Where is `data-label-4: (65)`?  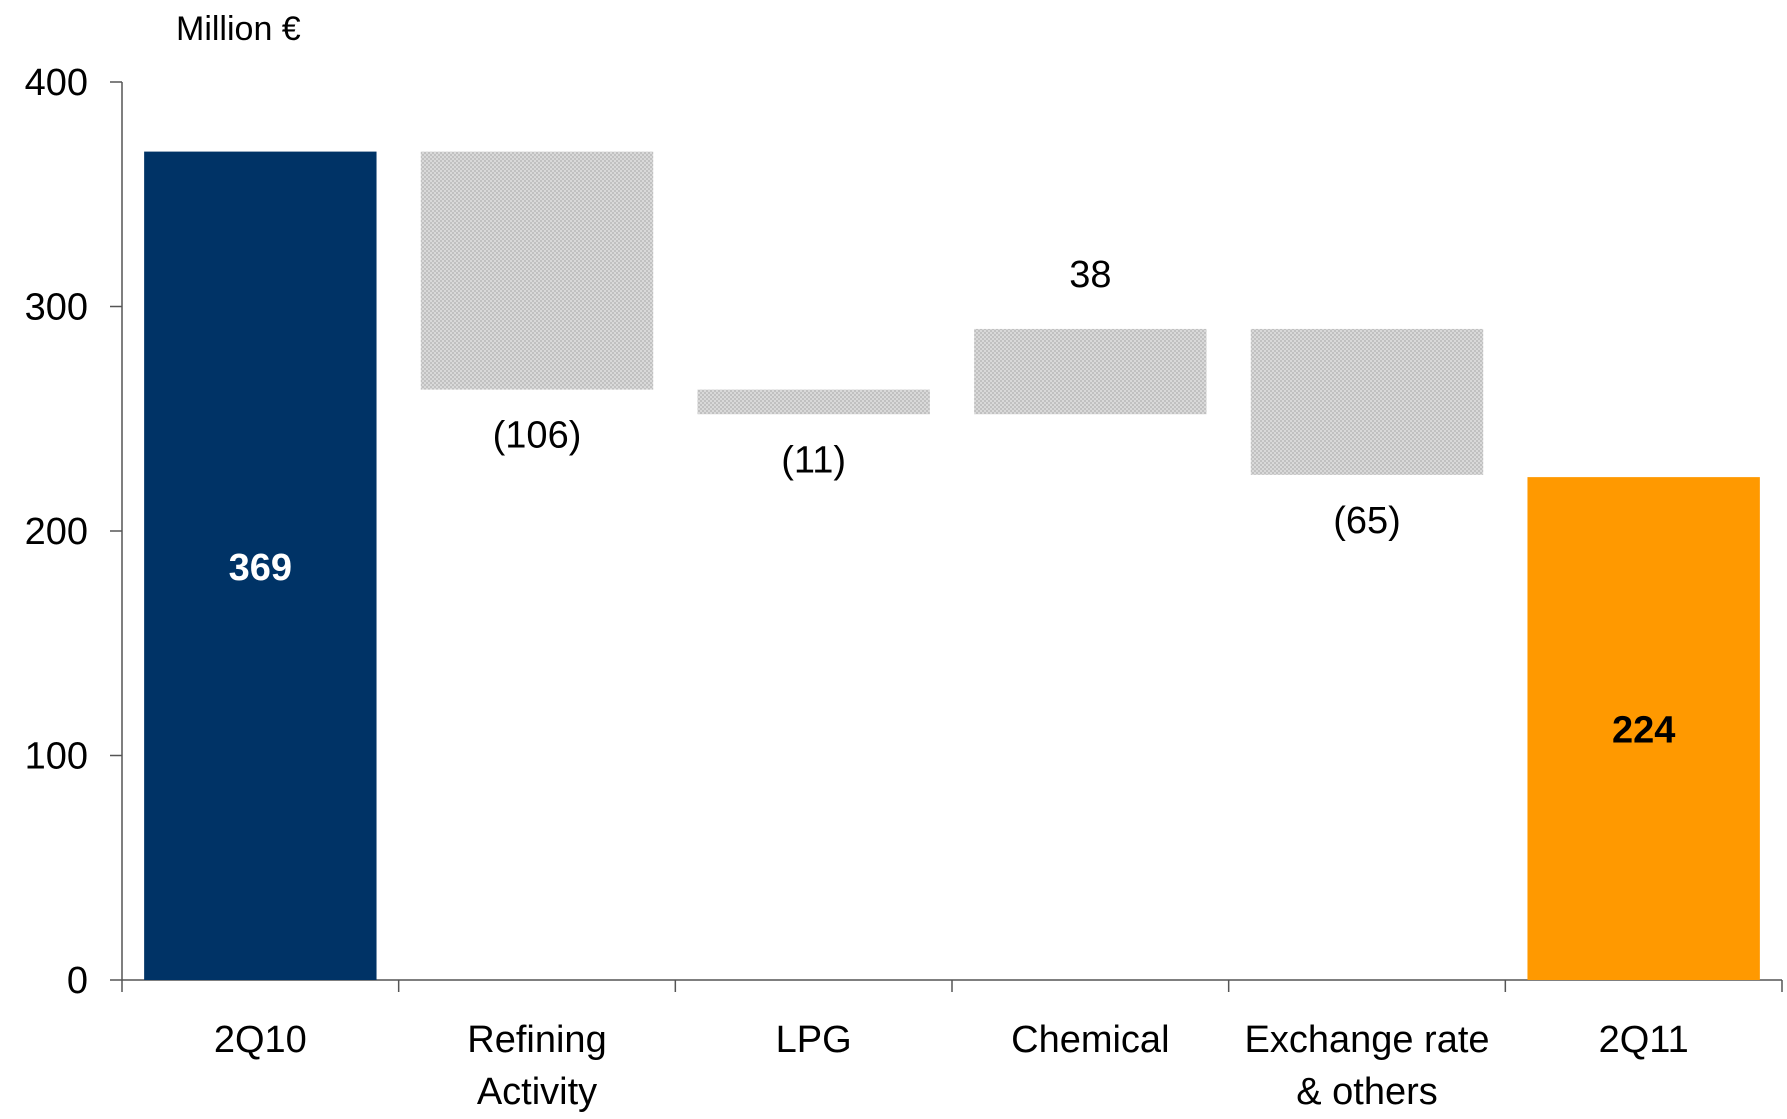
data-label-4: (65) is located at coordinates (1367, 521).